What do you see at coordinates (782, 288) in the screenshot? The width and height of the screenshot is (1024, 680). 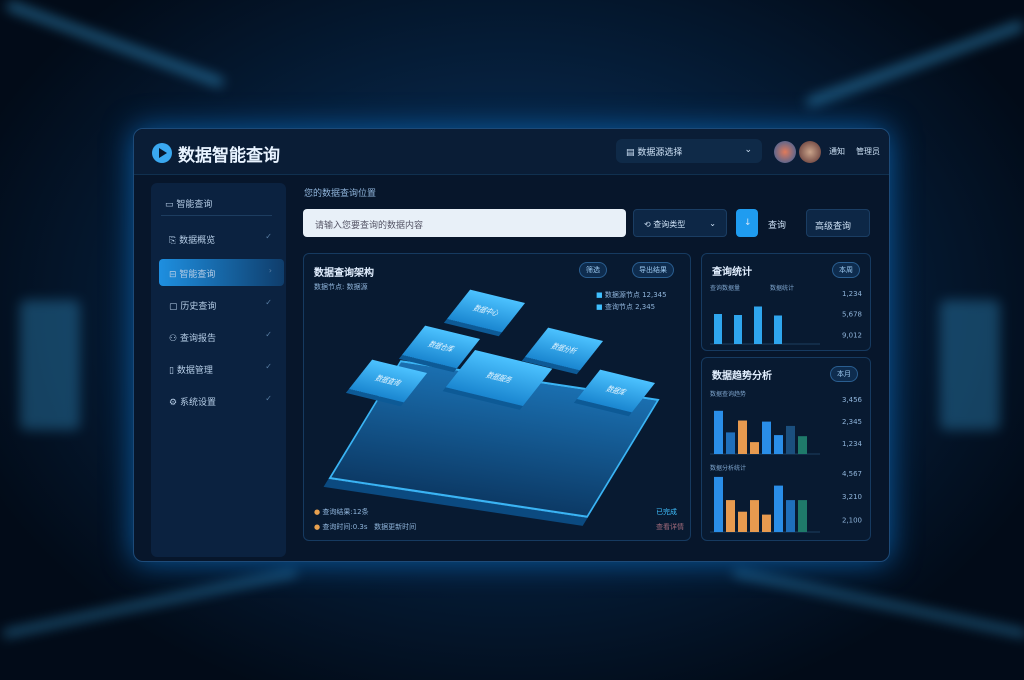 I see `chart-label: 数据统计` at bounding box center [782, 288].